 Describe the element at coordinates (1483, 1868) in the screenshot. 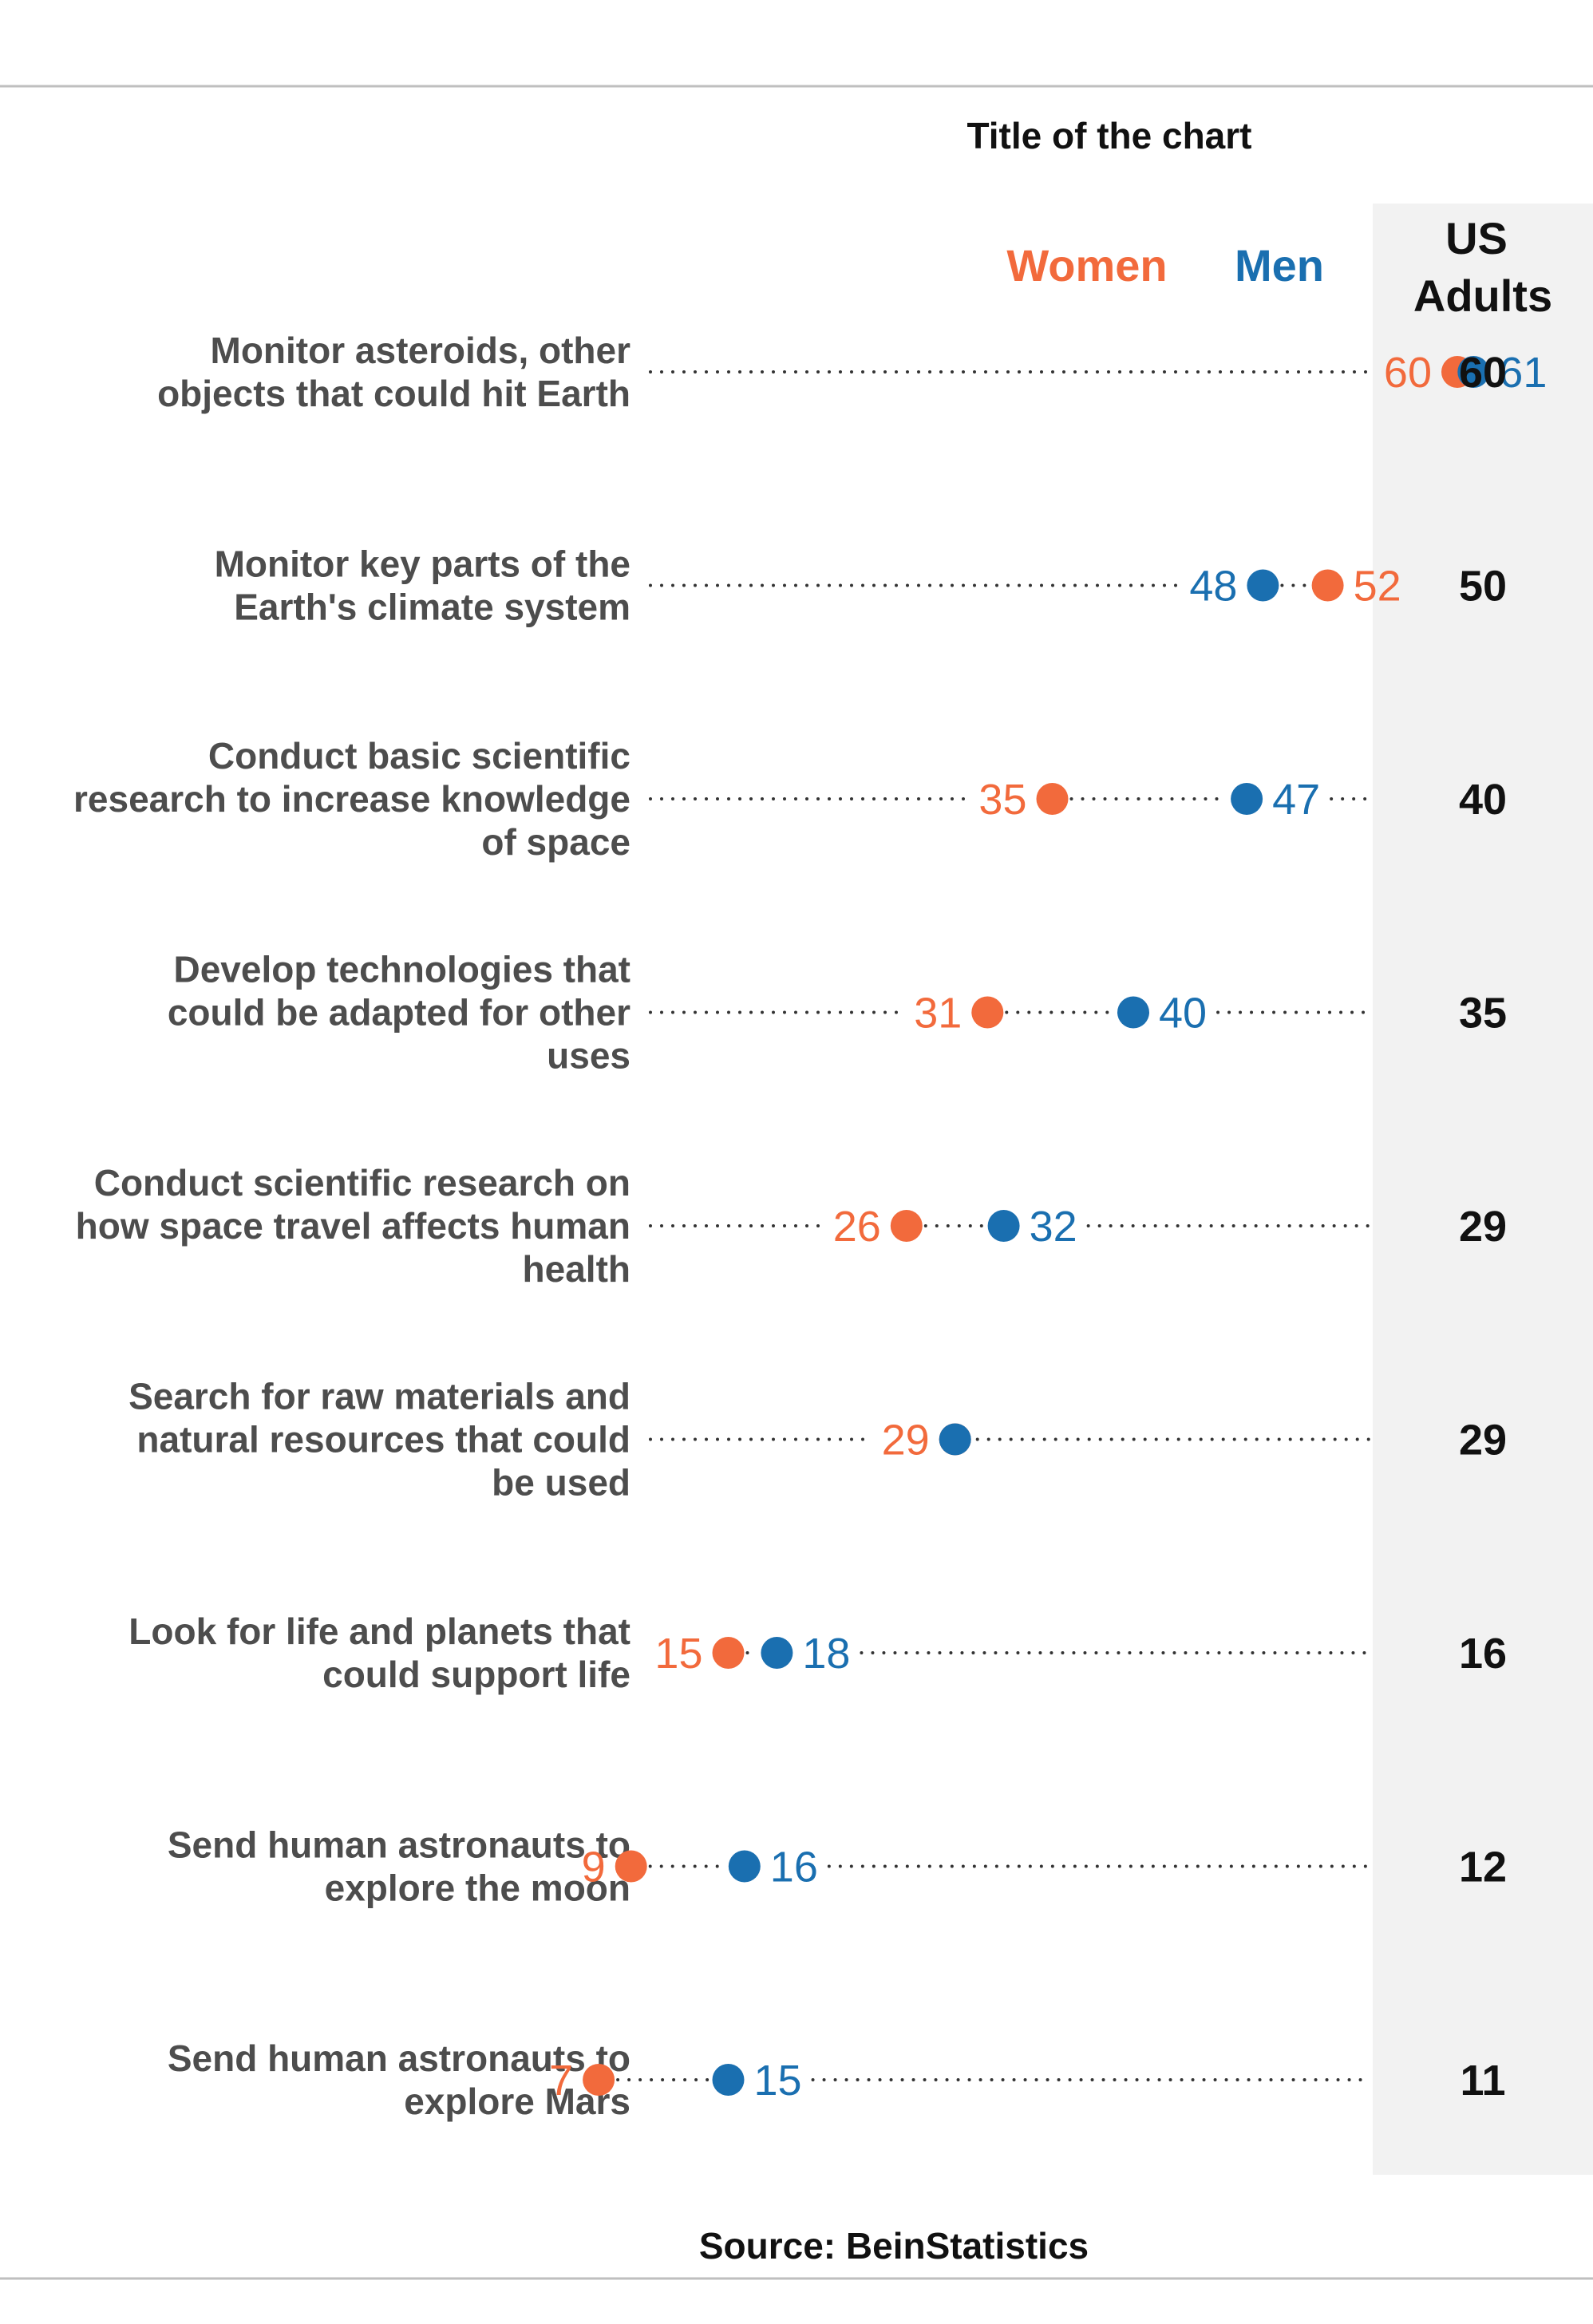

I see `us-adults-value: 12` at that location.